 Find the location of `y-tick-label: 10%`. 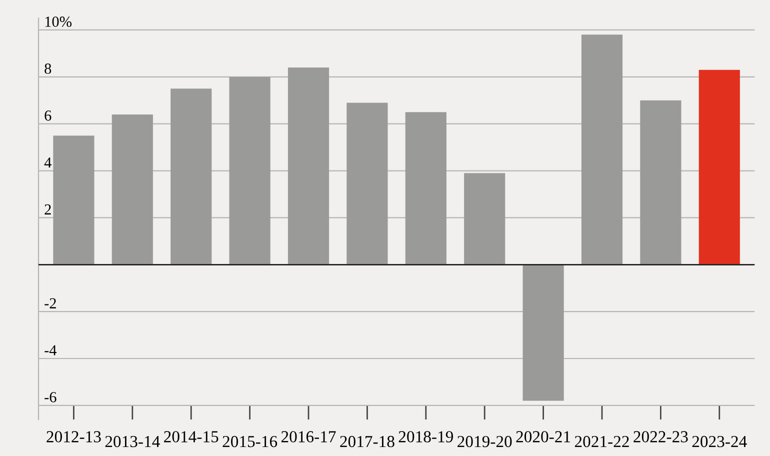

y-tick-label: 10% is located at coordinates (58, 21).